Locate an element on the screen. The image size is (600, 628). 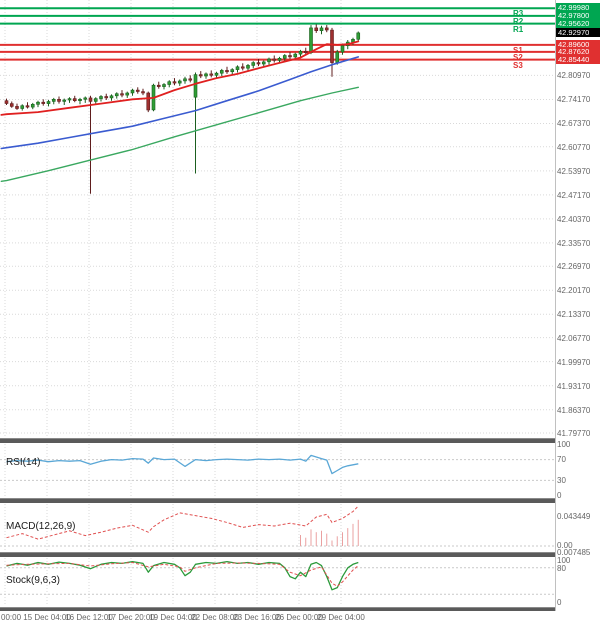
ma-slow-line is located at coordinates (179, 134).